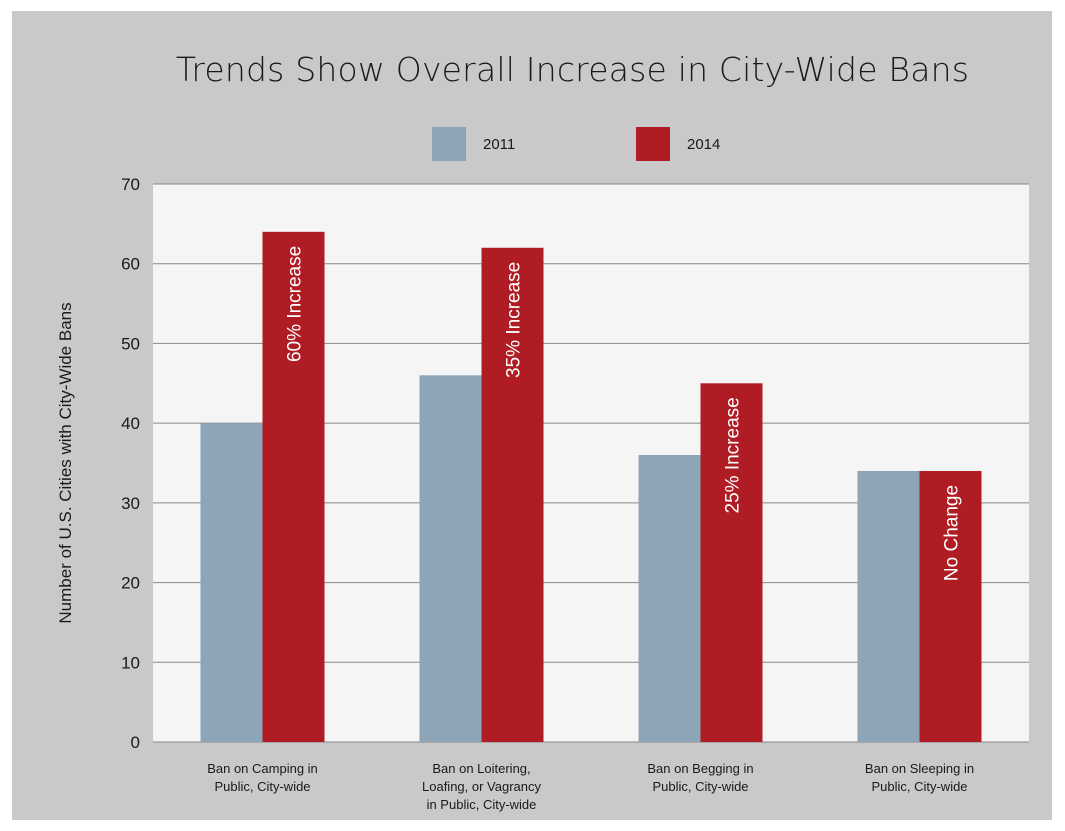  What do you see at coordinates (704, 144) in the screenshot?
I see `legend-label-2014: 2014` at bounding box center [704, 144].